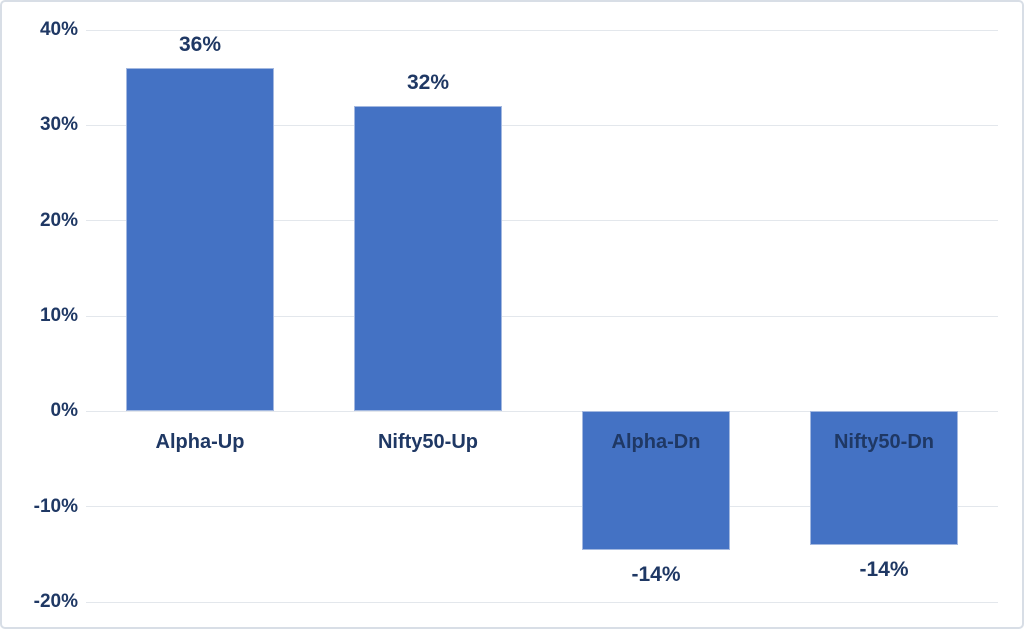  I want to click on y-axis-tick-label: -20%, so click(55, 601).